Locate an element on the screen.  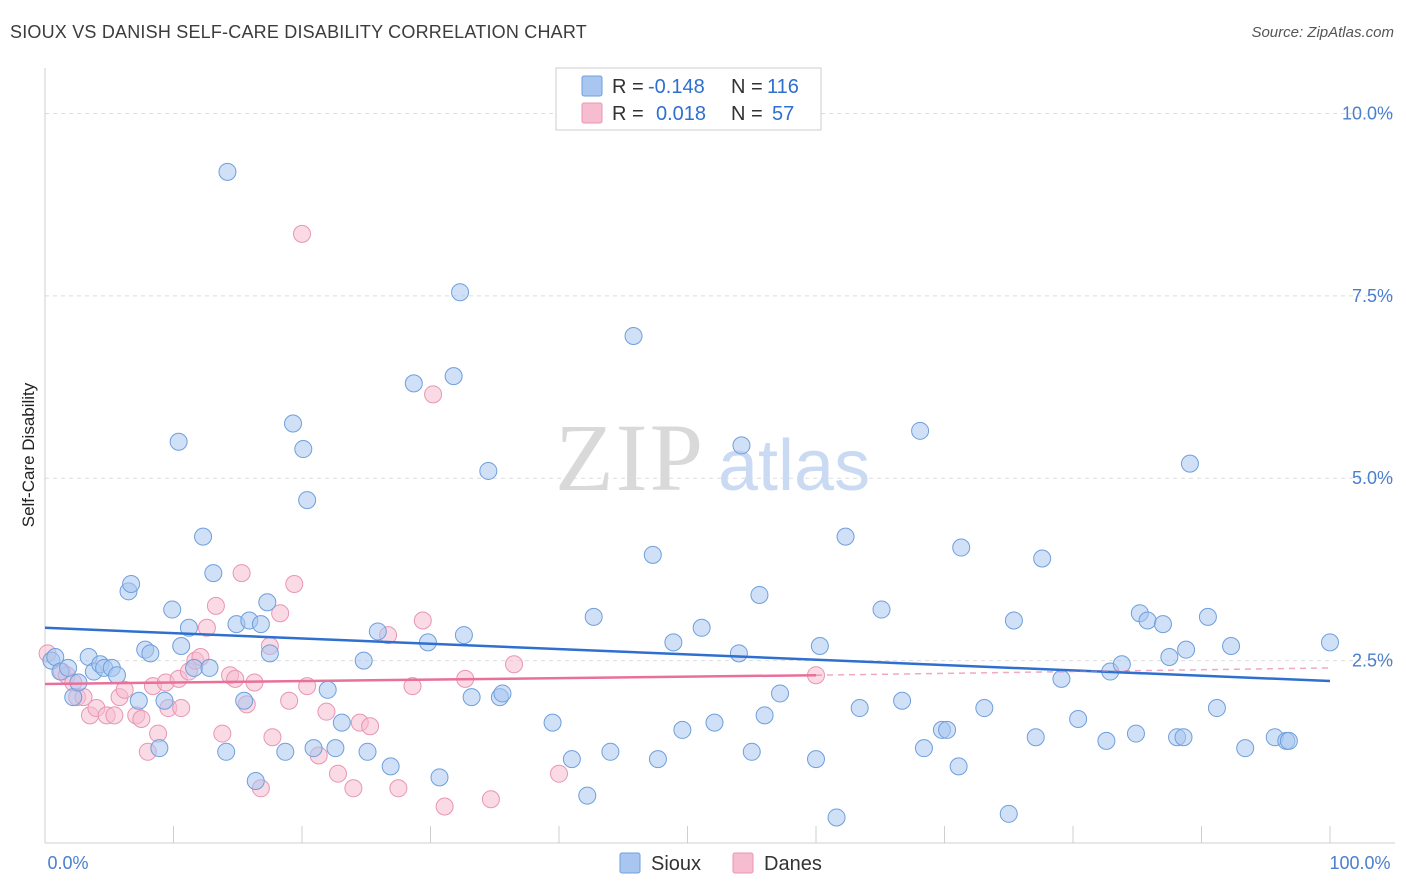
y-tick-label: 5.0% is located at coordinates (1372, 478).